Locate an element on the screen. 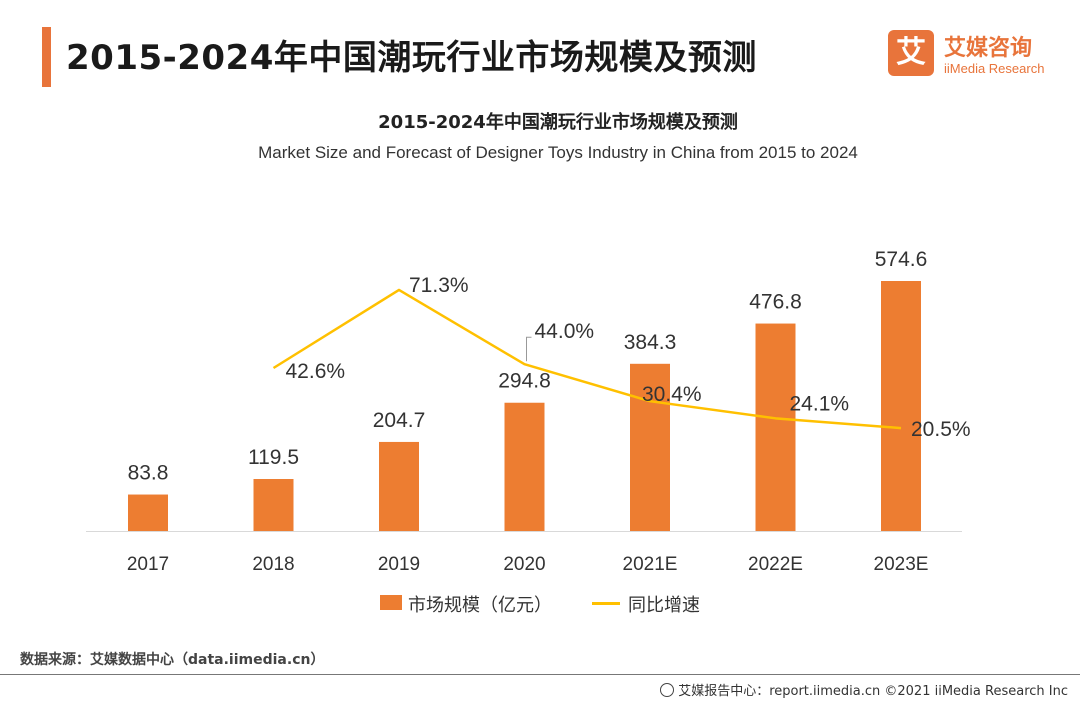 The height and width of the screenshot is (702, 1080). bar-value-label-2022E: 476.8 is located at coordinates (775, 302).